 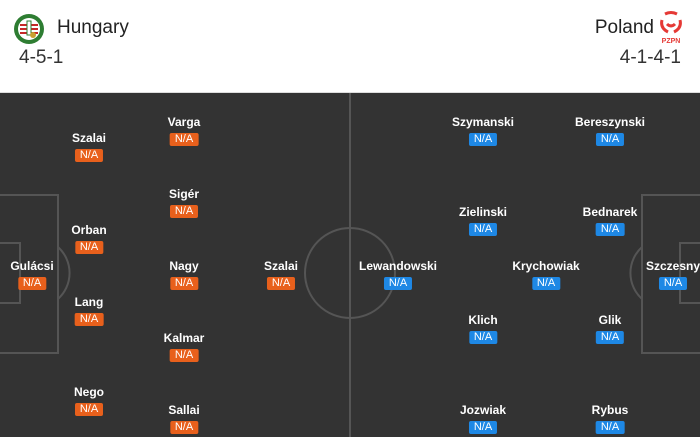 What do you see at coordinates (32, 275) in the screenshot?
I see `home-player: Gulácsi N/A` at bounding box center [32, 275].